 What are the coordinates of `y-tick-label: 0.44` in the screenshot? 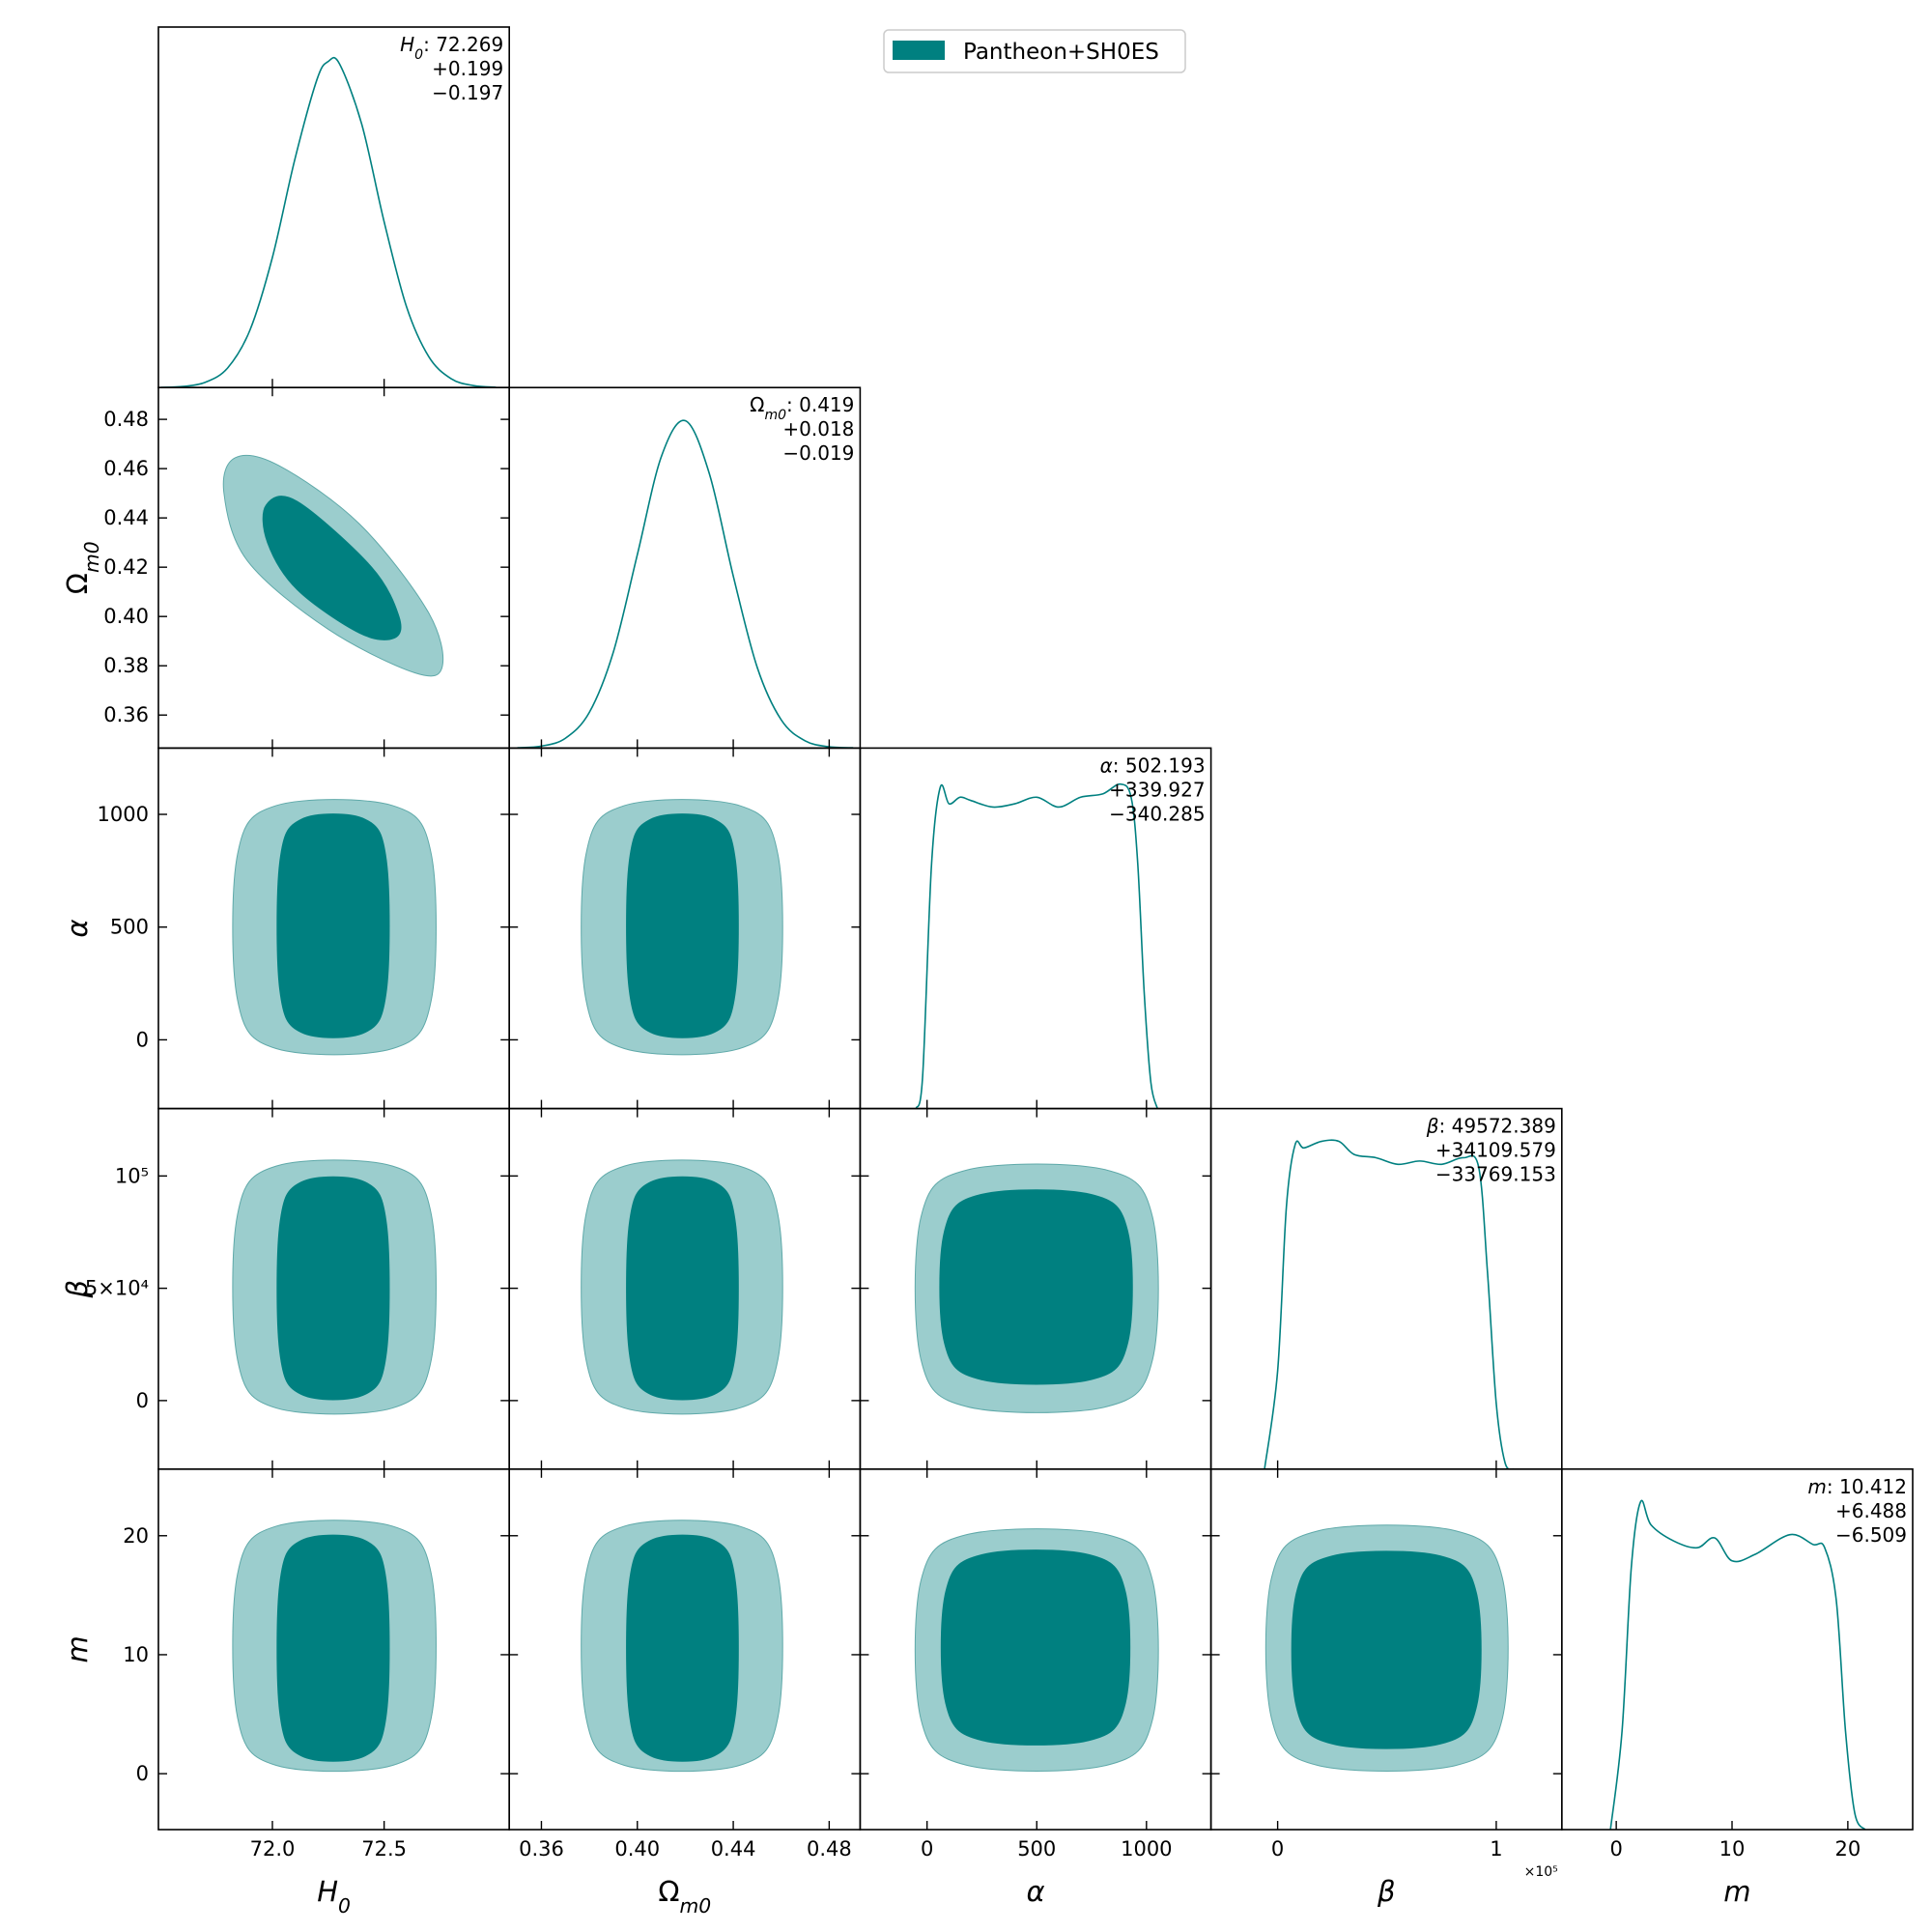 It's located at (126, 517).